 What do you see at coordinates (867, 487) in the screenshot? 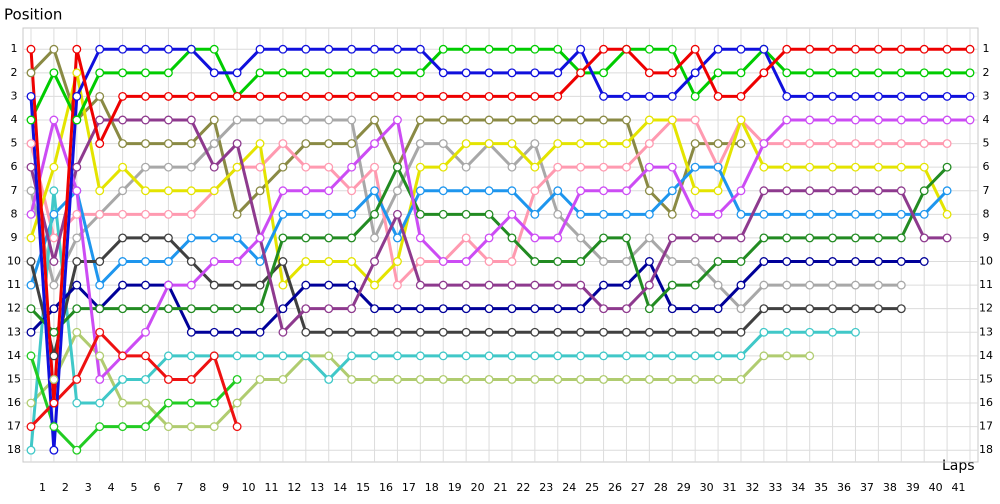
I see `x-tick-label: 37` at bounding box center [867, 487].